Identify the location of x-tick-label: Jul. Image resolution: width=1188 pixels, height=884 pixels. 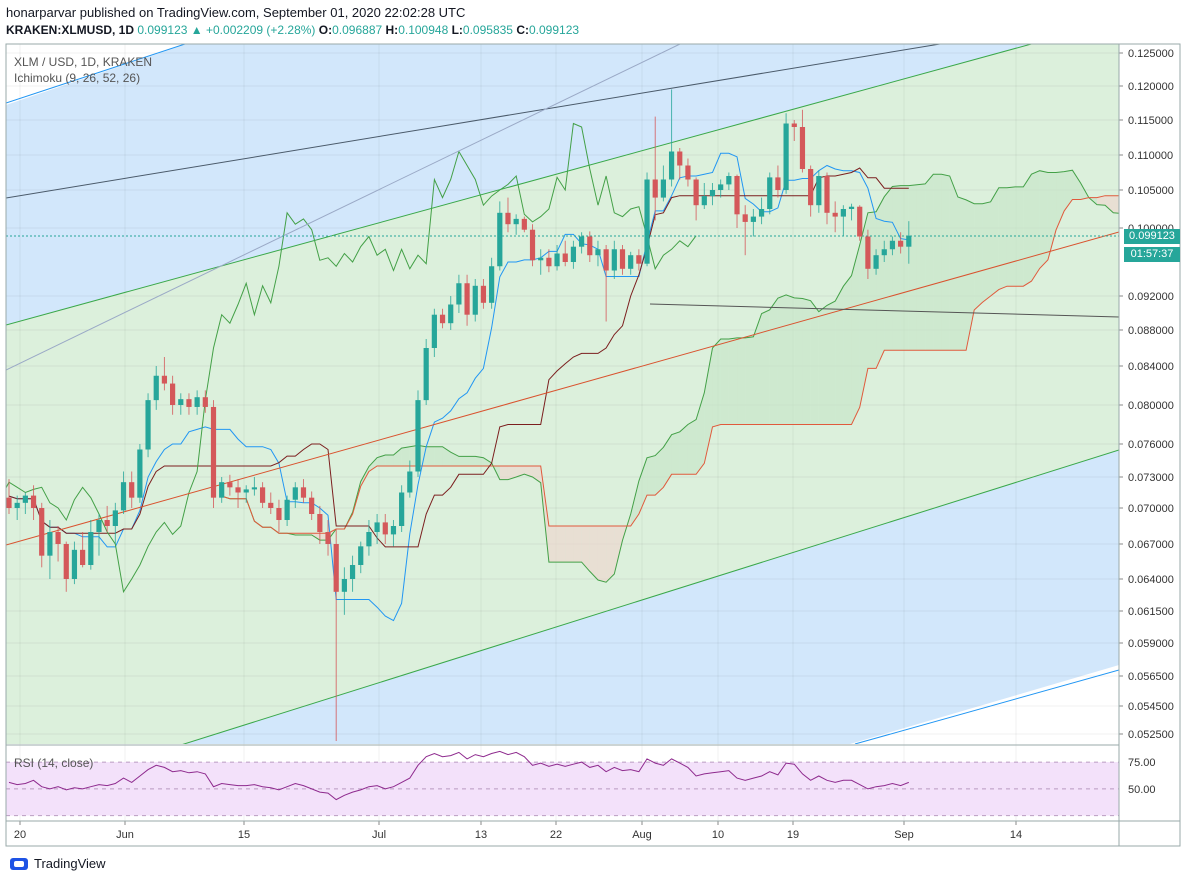
(379, 835).